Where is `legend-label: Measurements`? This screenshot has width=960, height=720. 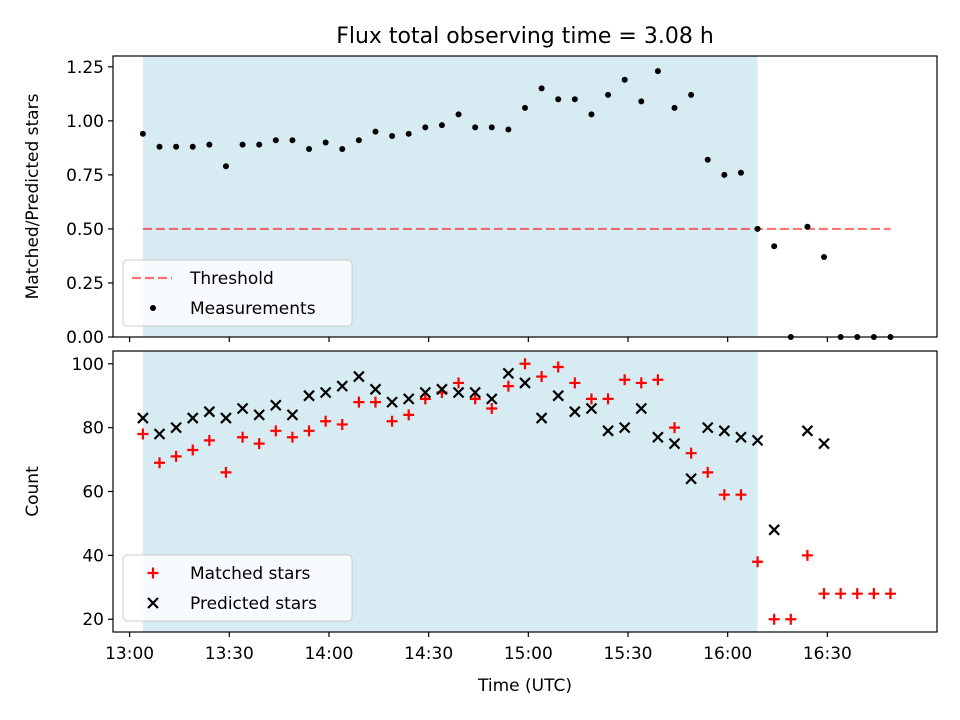
legend-label: Measurements is located at coordinates (253, 309).